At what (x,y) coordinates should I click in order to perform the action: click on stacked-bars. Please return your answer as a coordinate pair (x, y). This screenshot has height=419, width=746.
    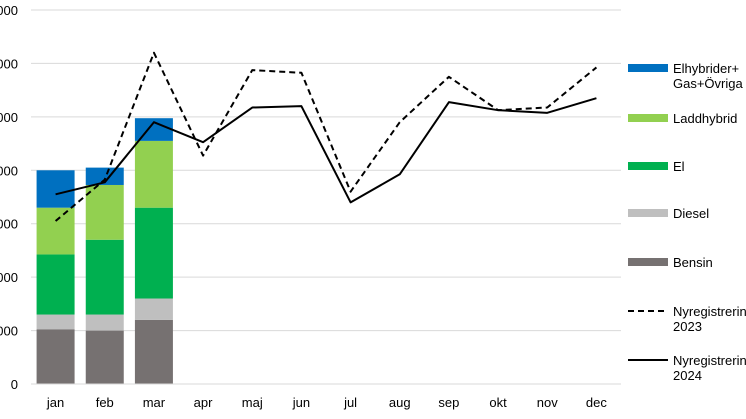
    Looking at the image, I should click on (104, 251).